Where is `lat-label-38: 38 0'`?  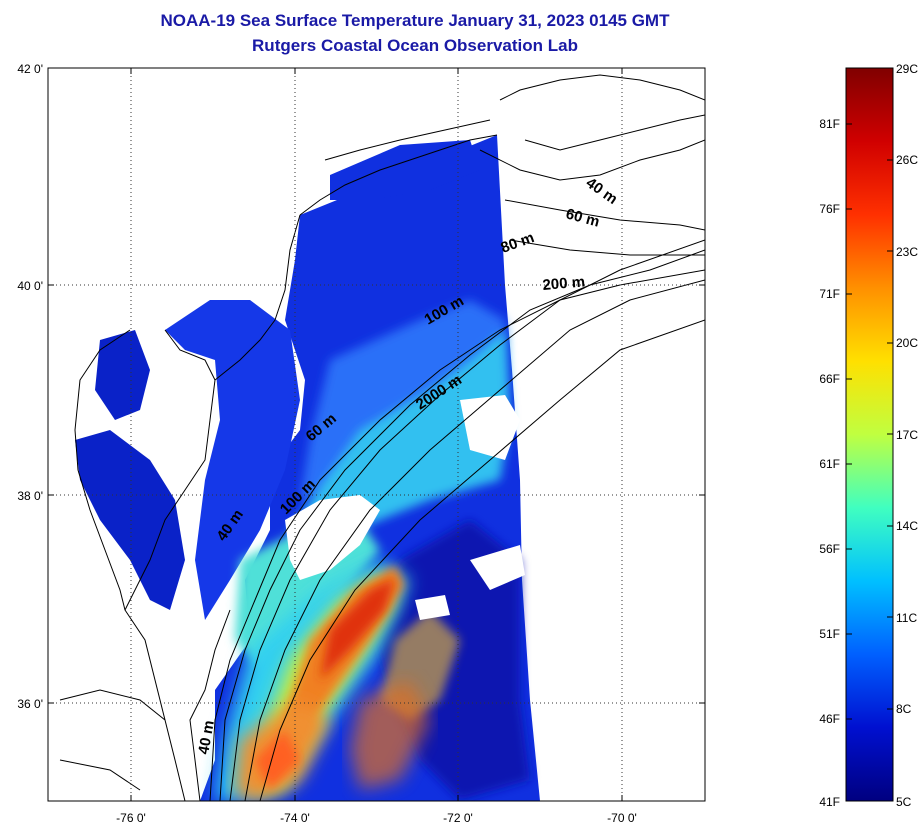
lat-label-38: 38 0' is located at coordinates (30, 496).